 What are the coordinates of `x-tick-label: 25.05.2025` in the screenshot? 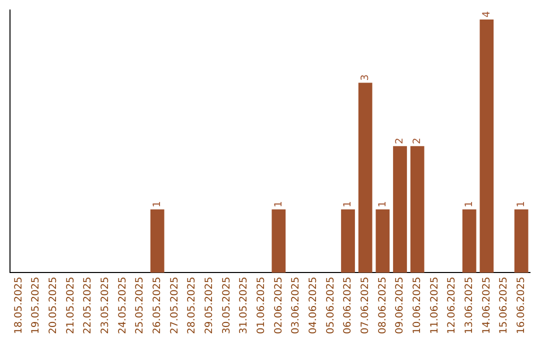 It's located at (140, 305).